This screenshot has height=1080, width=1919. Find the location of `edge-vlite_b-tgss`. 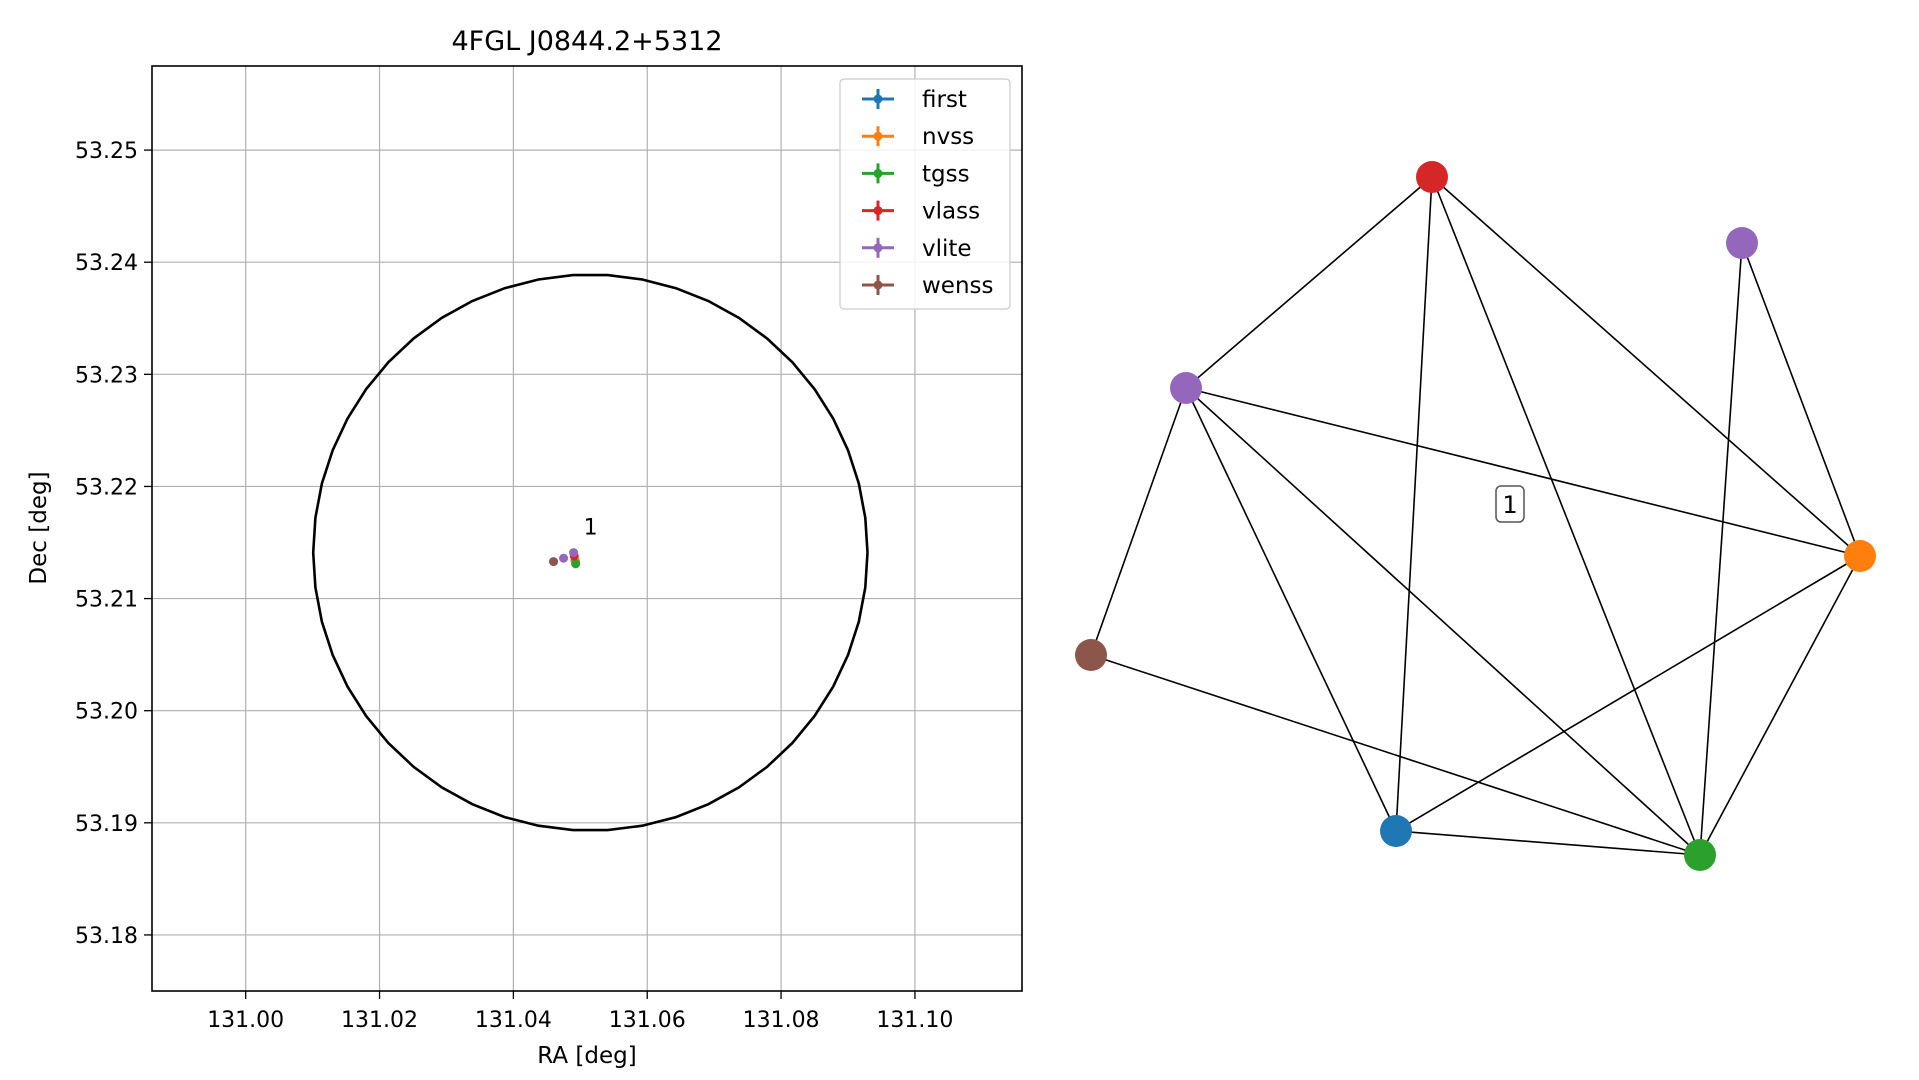

edge-vlite_b-tgss is located at coordinates (1443, 621).